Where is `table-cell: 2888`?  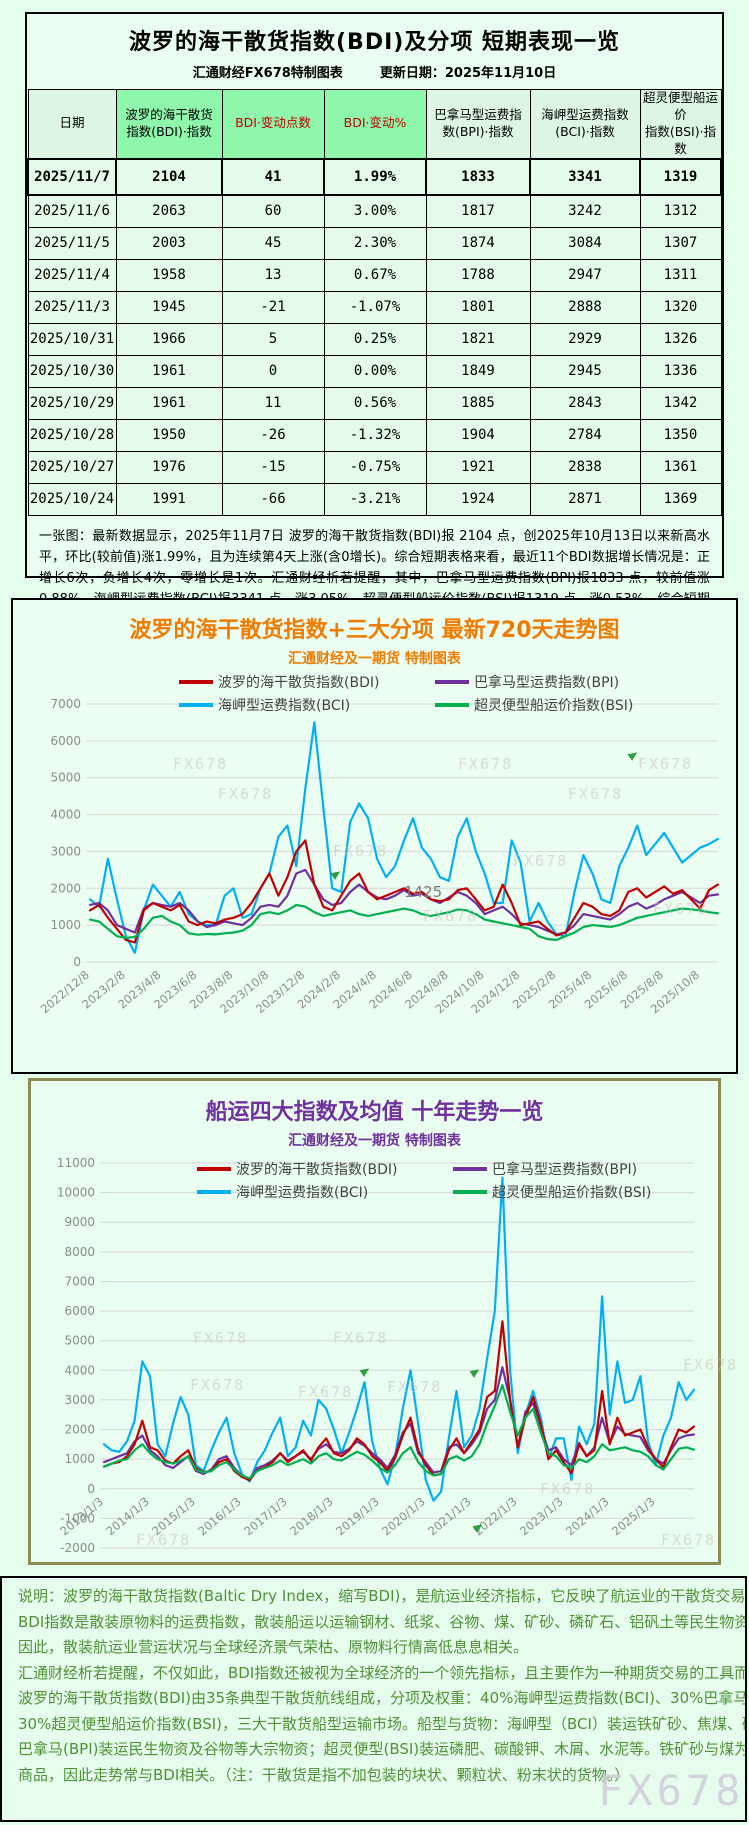
table-cell: 2888 is located at coordinates (585, 307).